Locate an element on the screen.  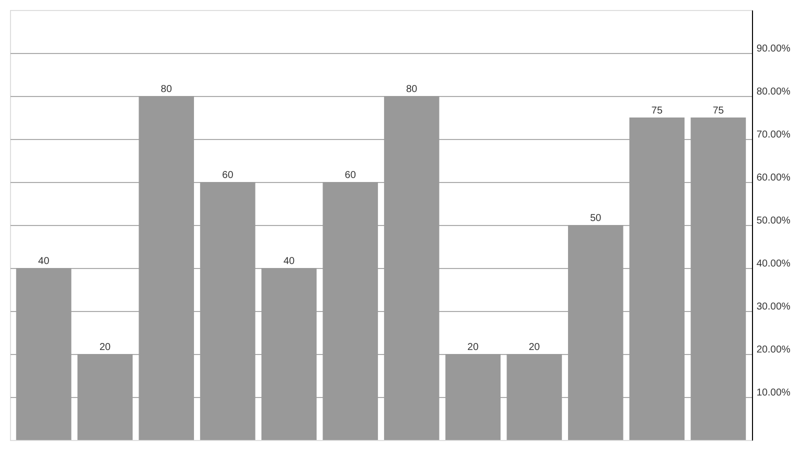
y-tick-label: 60.00% is located at coordinates (773, 178).